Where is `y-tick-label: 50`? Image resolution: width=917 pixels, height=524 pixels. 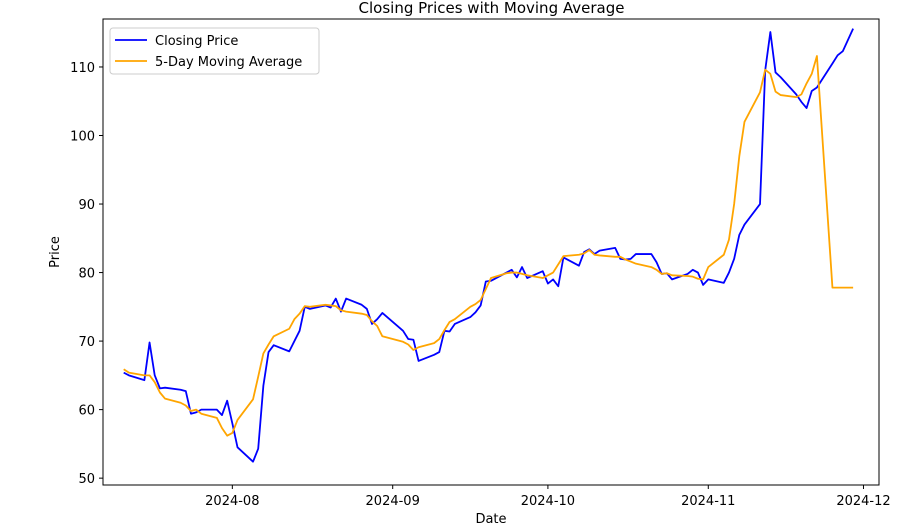 y-tick-label: 50 is located at coordinates (86, 479).